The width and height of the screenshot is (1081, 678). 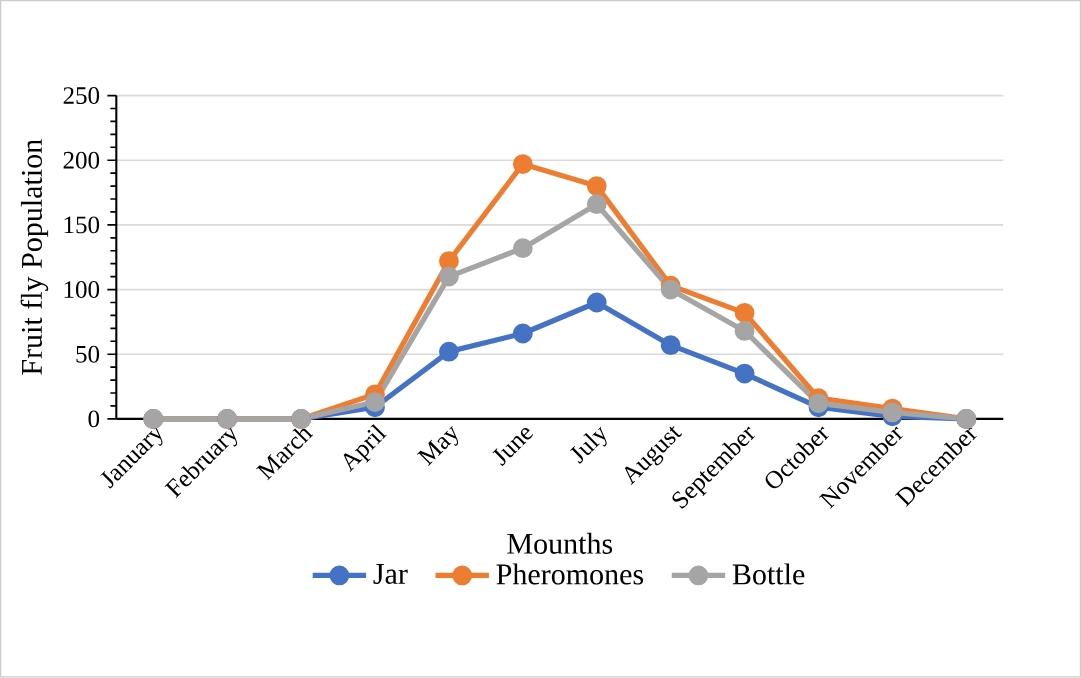 What do you see at coordinates (81, 96) in the screenshot?
I see `y-tick-label: 250` at bounding box center [81, 96].